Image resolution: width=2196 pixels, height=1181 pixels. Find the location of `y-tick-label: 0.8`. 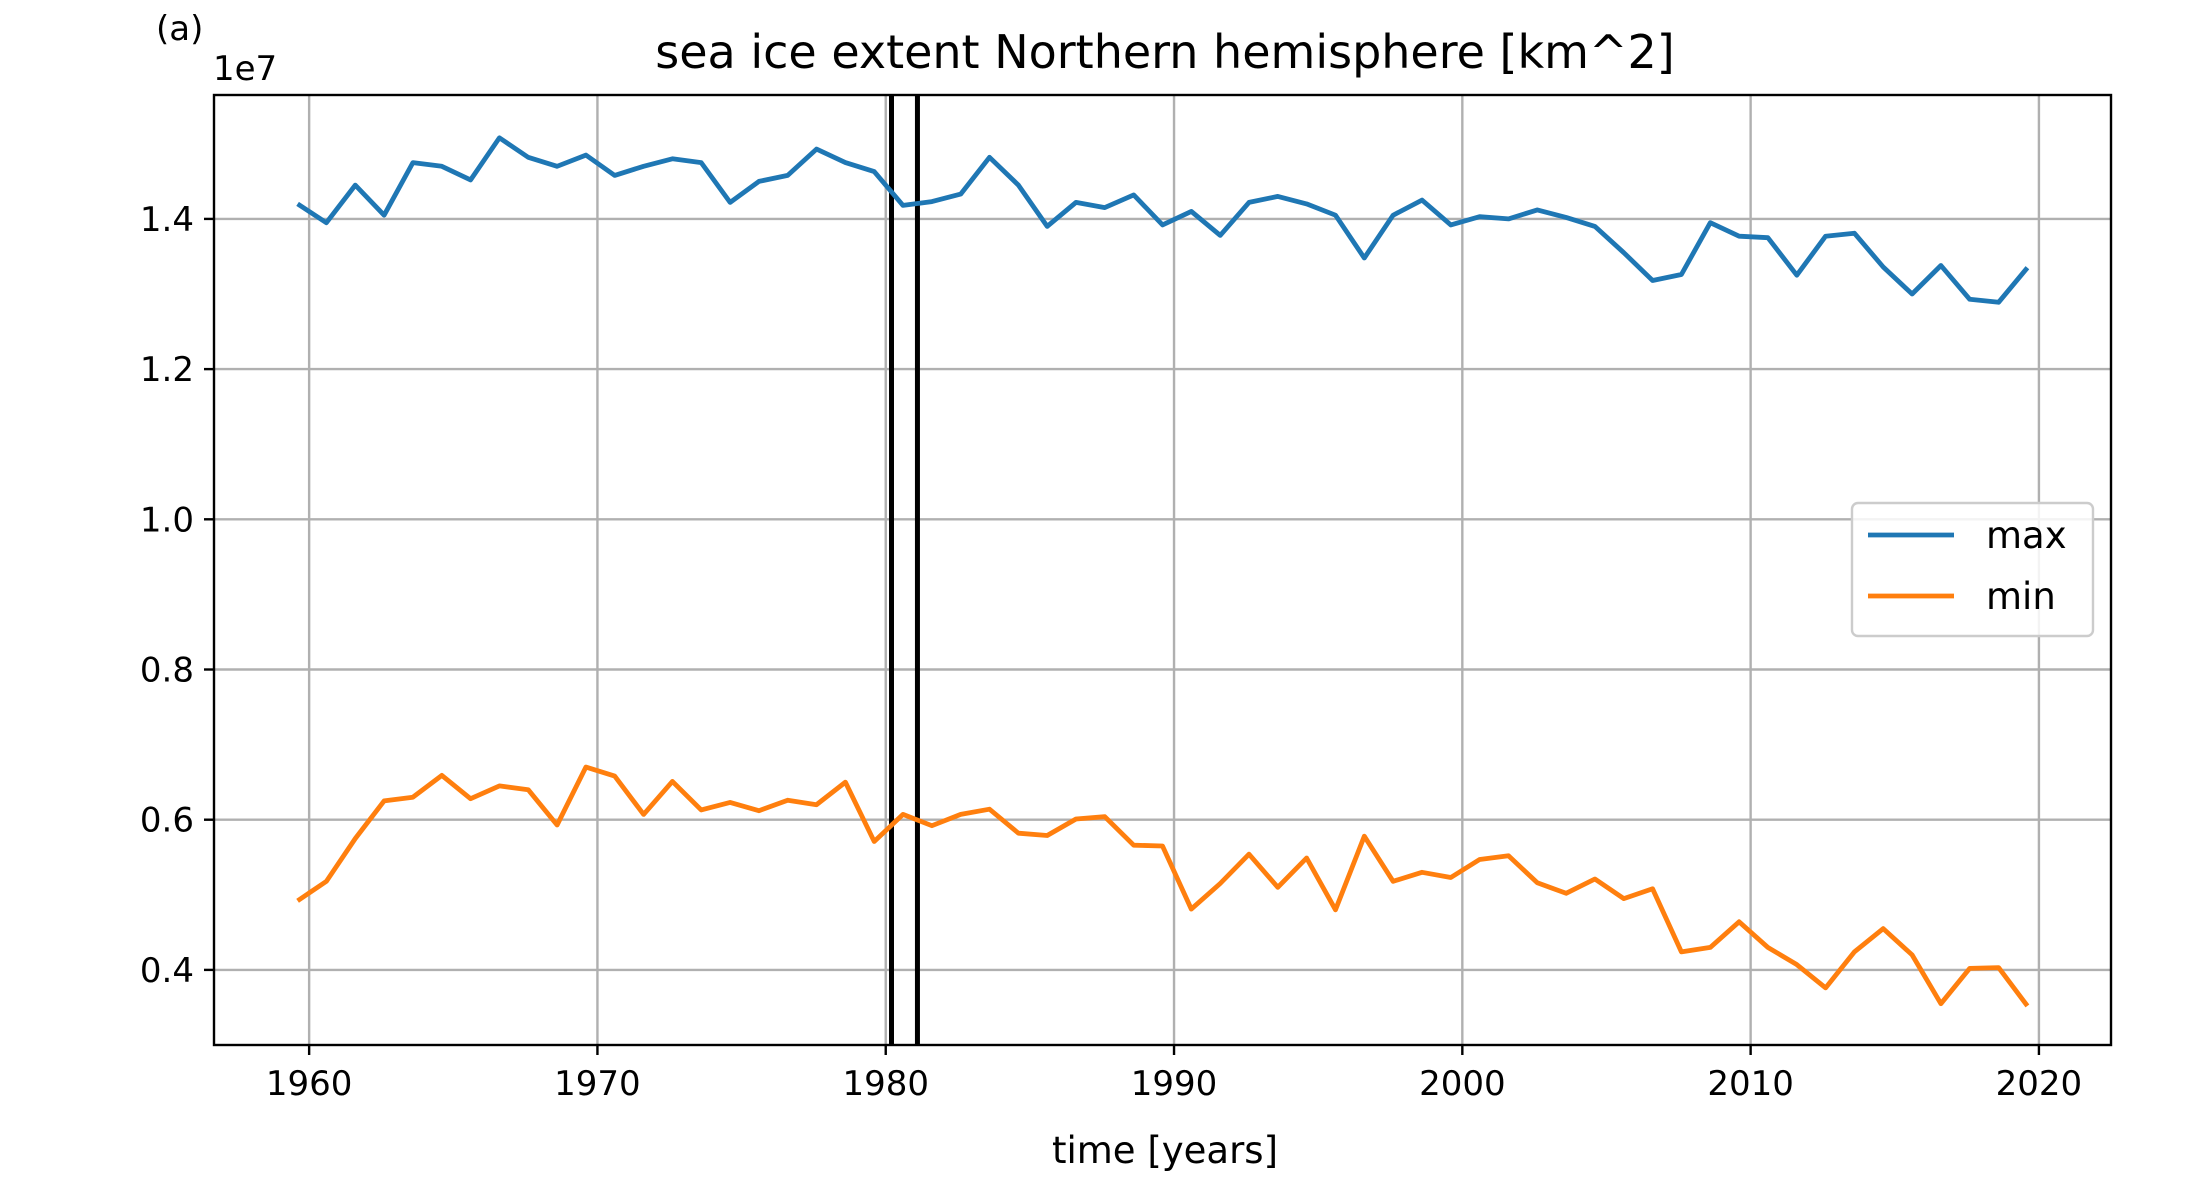

y-tick-label: 0.8 is located at coordinates (167, 671).